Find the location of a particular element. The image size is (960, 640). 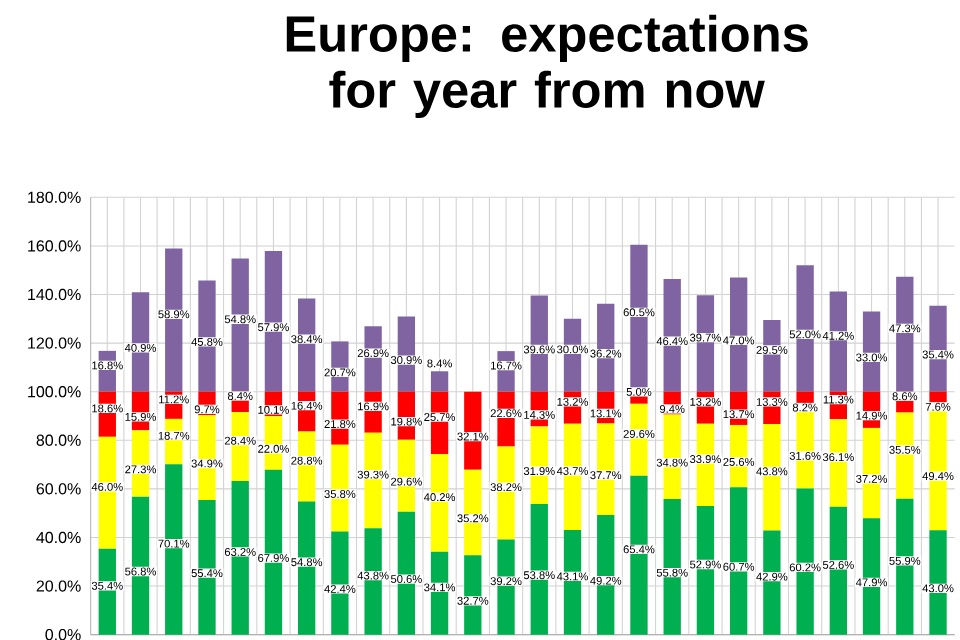

y-tick-label: 80.0% is located at coordinates (58, 440).